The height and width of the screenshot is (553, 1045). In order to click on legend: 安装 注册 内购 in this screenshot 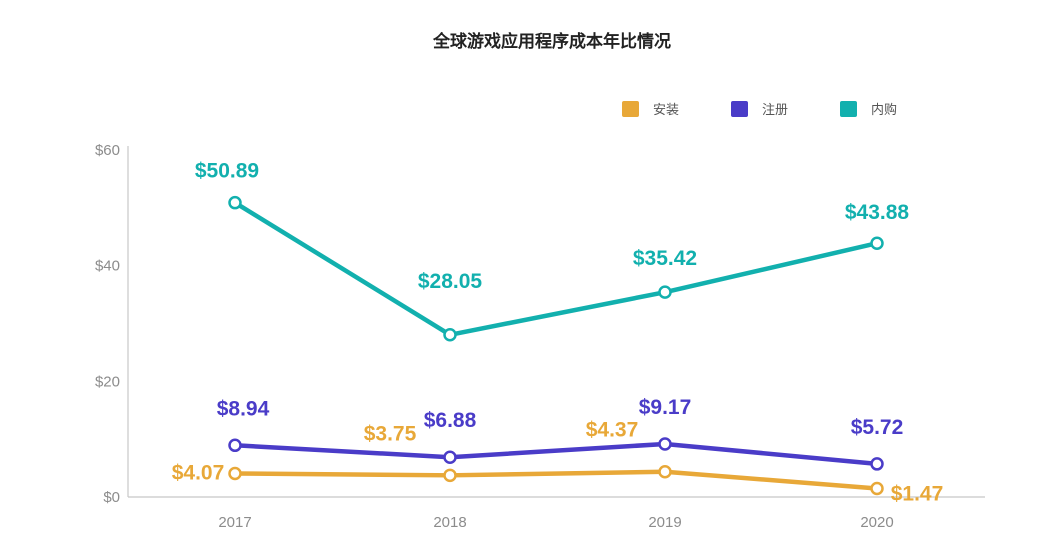, I will do `click(759, 109)`.